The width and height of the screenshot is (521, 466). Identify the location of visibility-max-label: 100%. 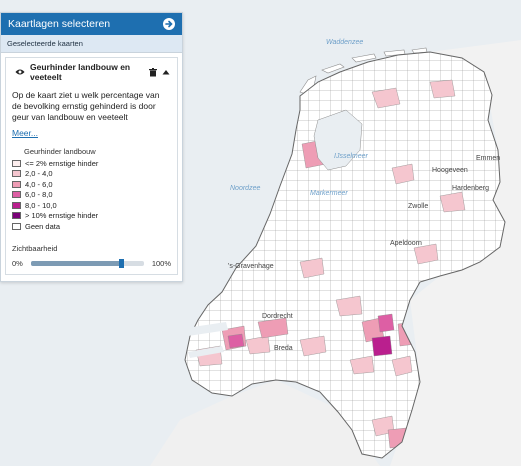
(161, 263).